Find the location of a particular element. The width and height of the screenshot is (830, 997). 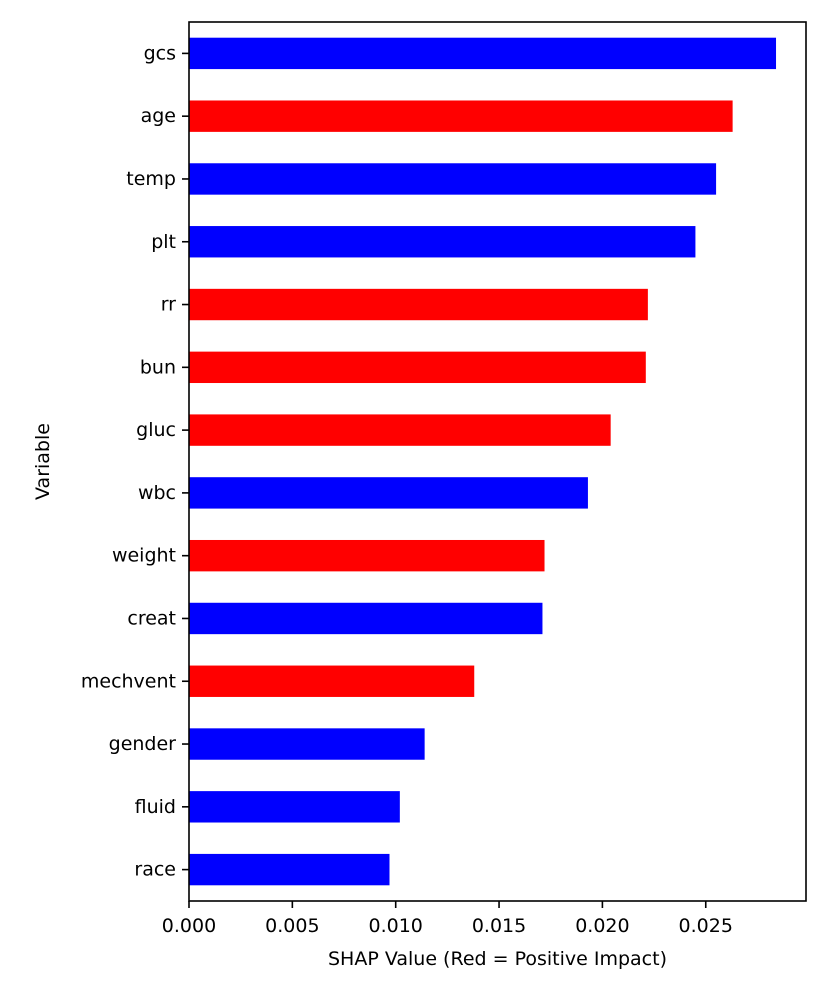

bar-age is located at coordinates (461, 116).